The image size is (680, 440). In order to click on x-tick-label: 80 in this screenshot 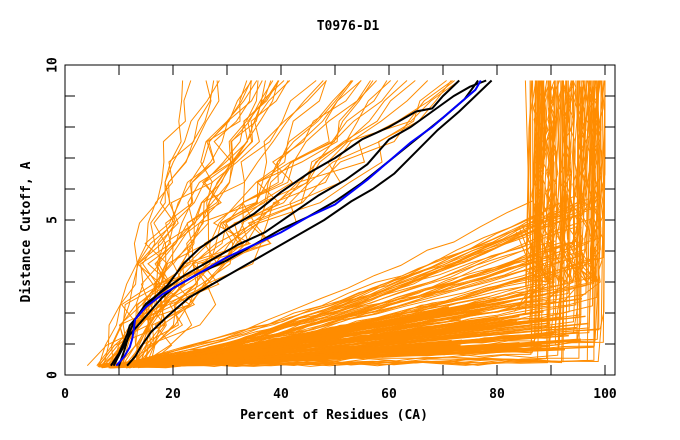, I will do `click(497, 394)`.